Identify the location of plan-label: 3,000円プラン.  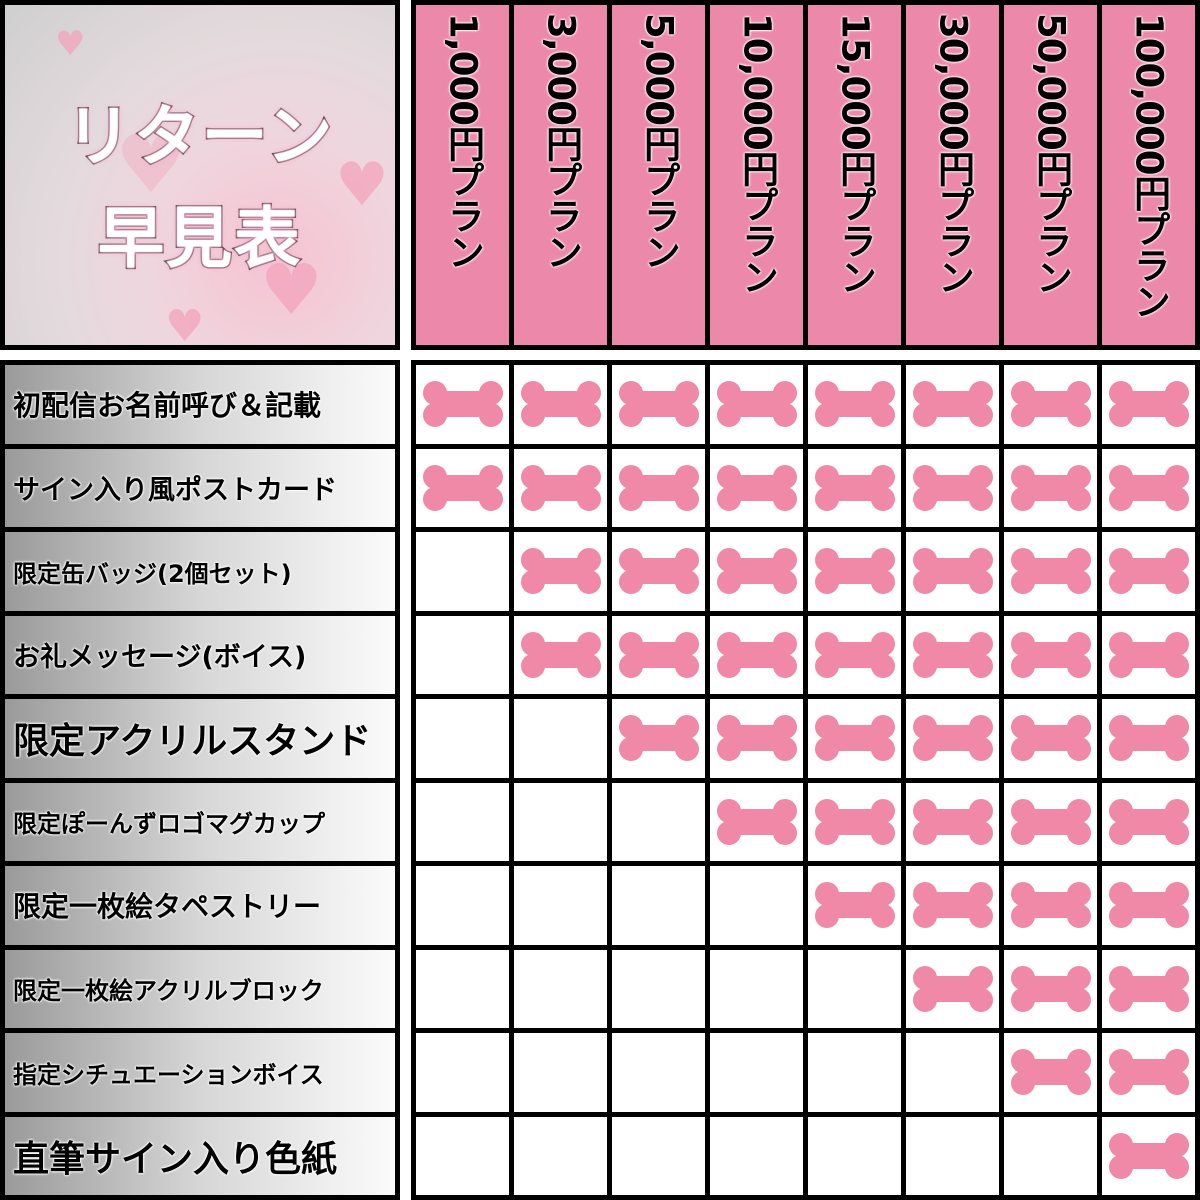
(561, 141).